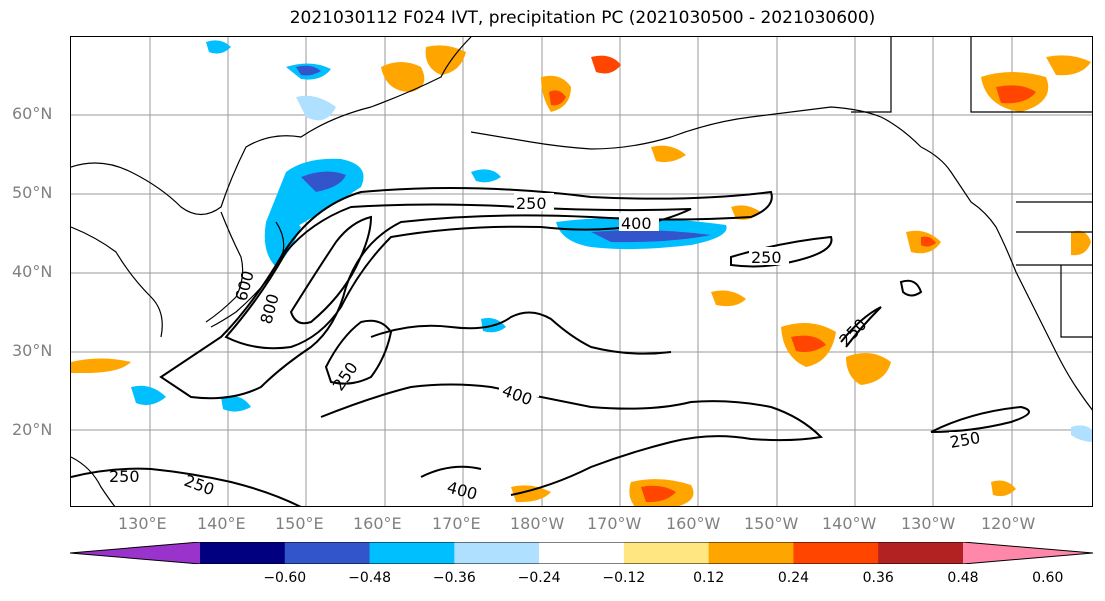 The height and width of the screenshot is (601, 1105). Describe the element at coordinates (32, 113) in the screenshot. I see `lat-label-60n: 60°N` at that location.